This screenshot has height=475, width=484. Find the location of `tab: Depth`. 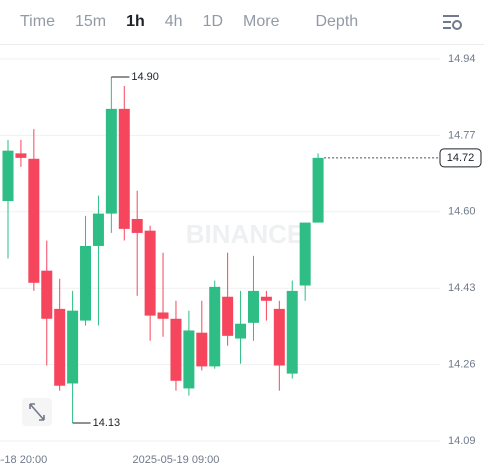

tab: Depth is located at coordinates (337, 21).